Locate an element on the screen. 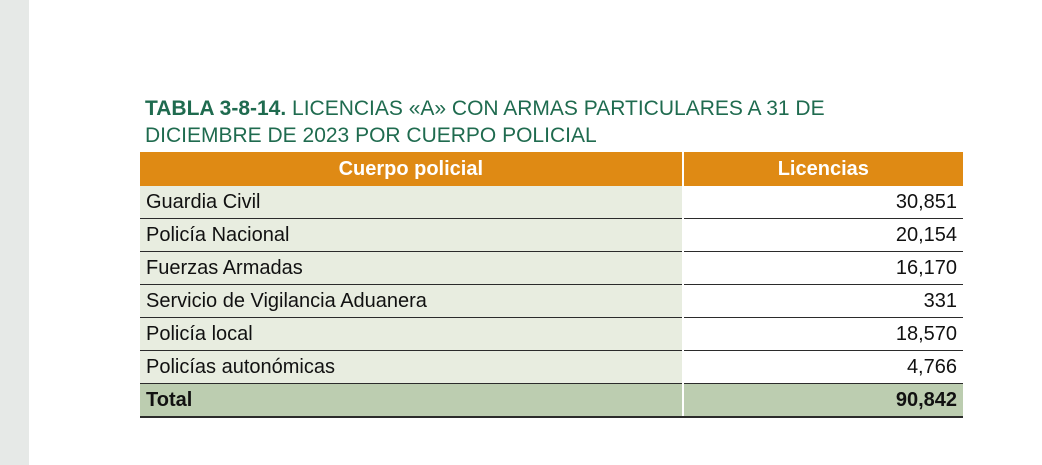 The height and width of the screenshot is (465, 1042). table-row: Servicio de Vigilancia Aduanera 331 is located at coordinates (551, 301).